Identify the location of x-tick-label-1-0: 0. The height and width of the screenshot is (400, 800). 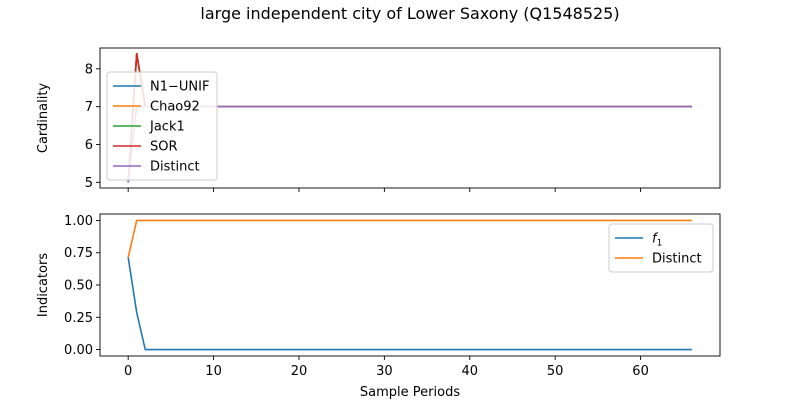
(128, 371).